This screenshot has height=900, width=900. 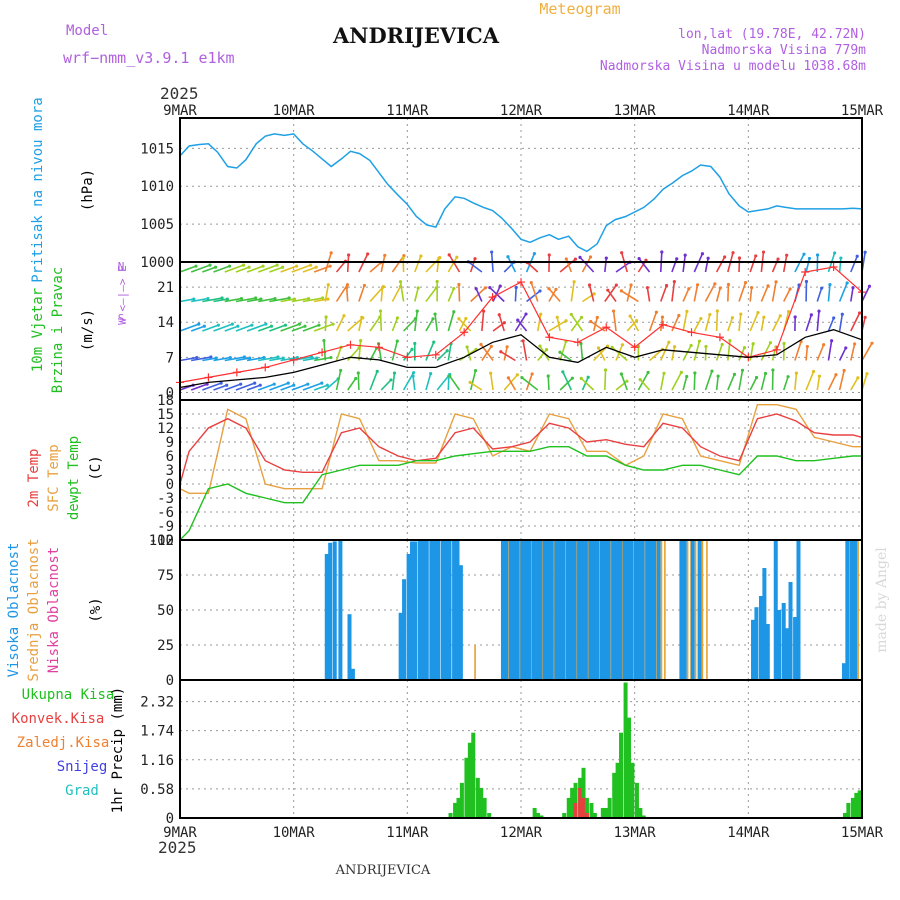 What do you see at coordinates (521, 193) in the screenshot?
I see `pressure-series-line` at bounding box center [521, 193].